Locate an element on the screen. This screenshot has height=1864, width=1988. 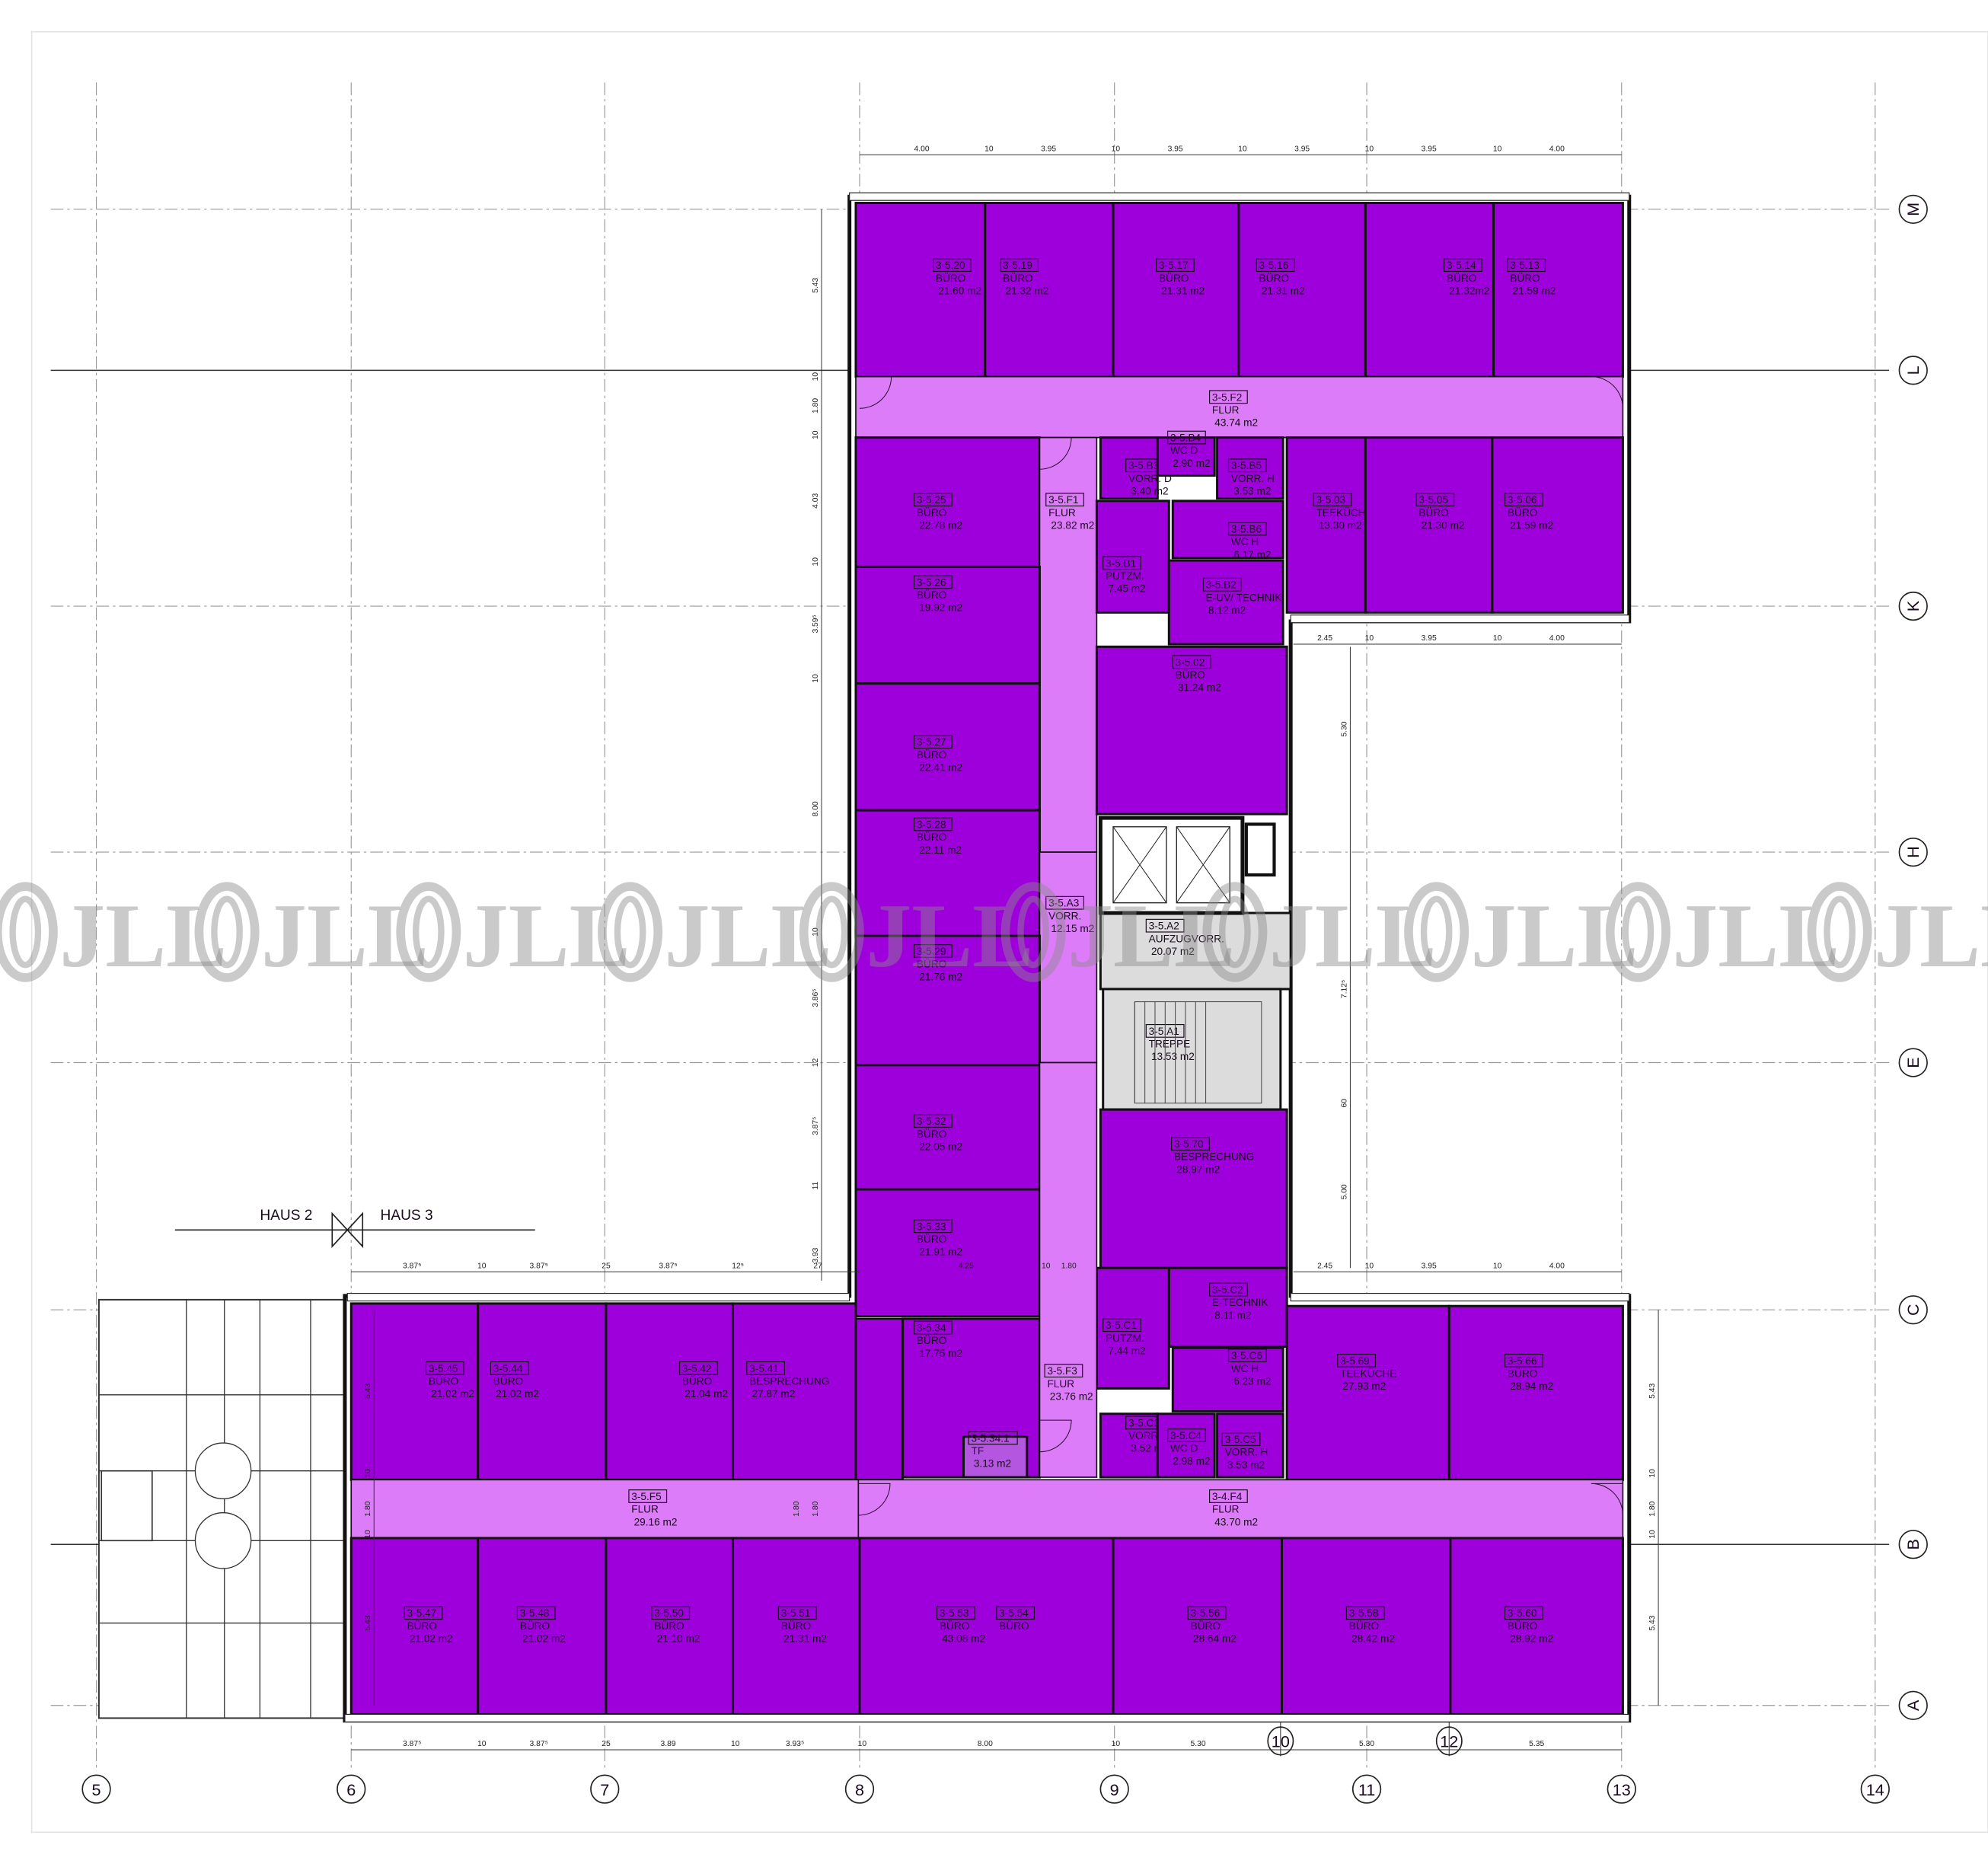
axis-label-row: A is located at coordinates (1913, 1705).